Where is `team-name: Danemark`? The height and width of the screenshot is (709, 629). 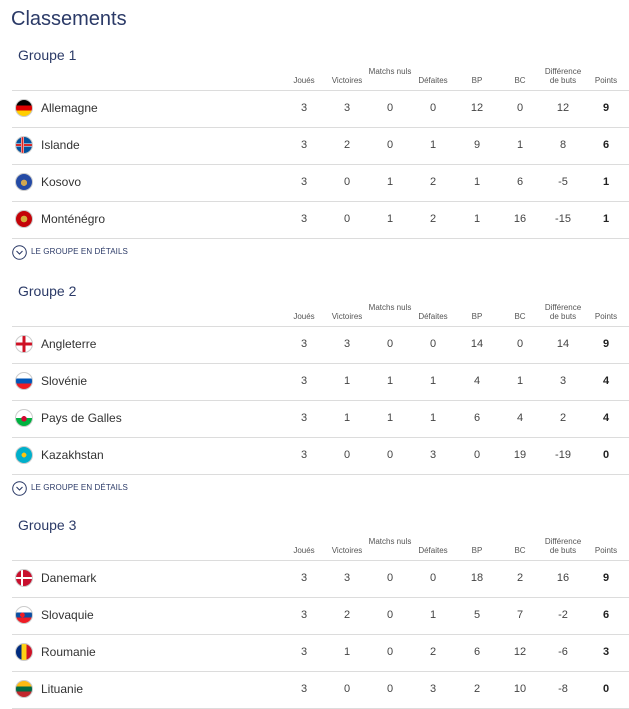 team-name: Danemark is located at coordinates (69, 578).